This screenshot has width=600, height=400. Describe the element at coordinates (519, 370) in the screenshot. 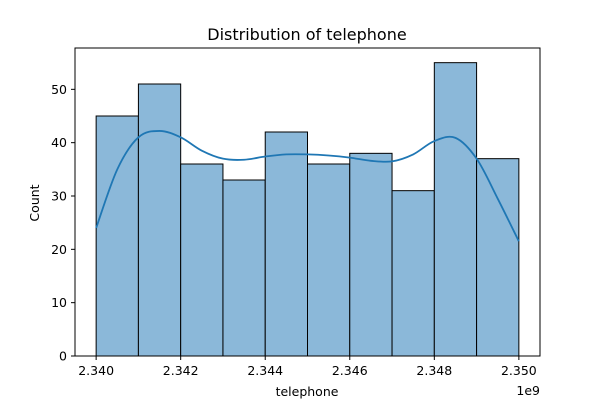

I see `x-tick-label: 2.350` at that location.